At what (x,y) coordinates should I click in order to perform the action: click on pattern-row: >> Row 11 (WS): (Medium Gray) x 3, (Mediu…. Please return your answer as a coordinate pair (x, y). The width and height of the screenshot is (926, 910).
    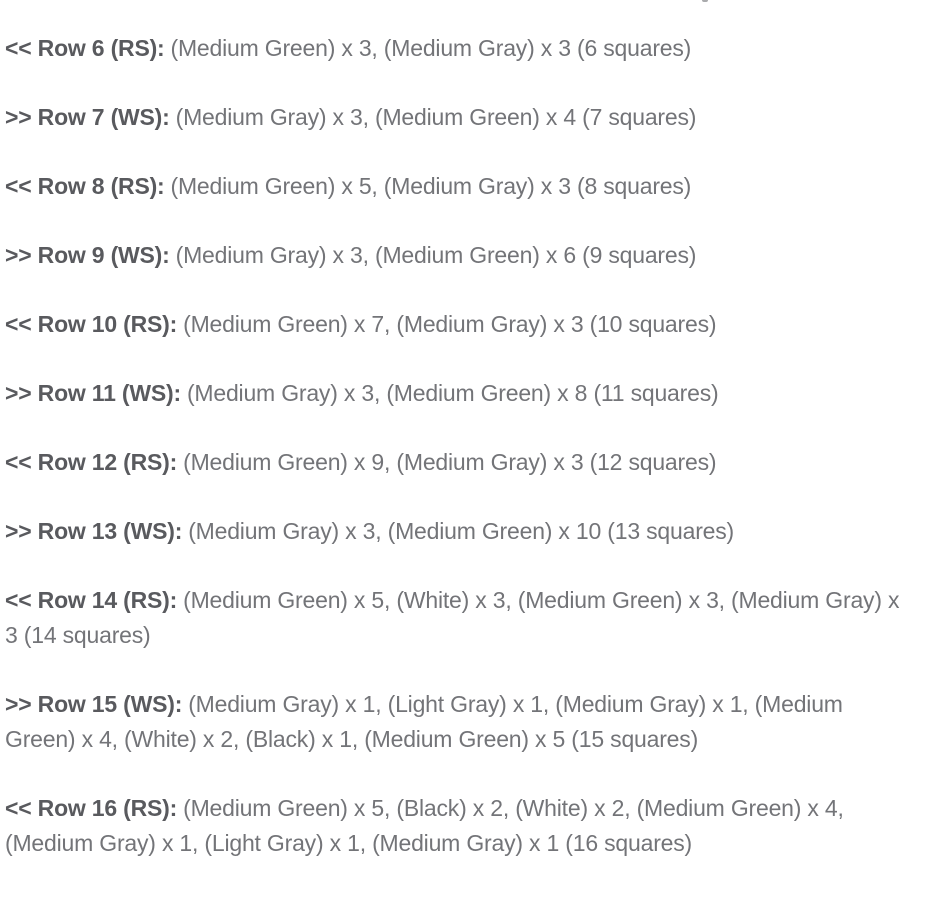
    Looking at the image, I should click on (461, 393).